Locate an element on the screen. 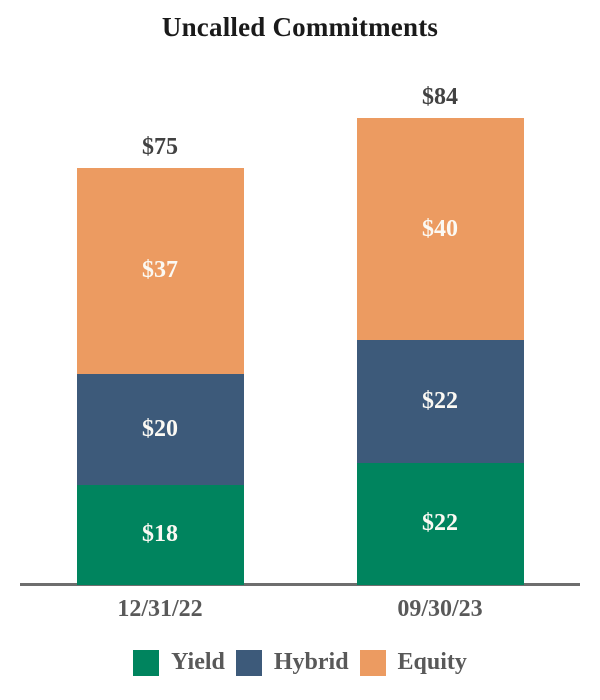 This screenshot has height=700, width=600. segment-value-label: $37 is located at coordinates (160, 270).